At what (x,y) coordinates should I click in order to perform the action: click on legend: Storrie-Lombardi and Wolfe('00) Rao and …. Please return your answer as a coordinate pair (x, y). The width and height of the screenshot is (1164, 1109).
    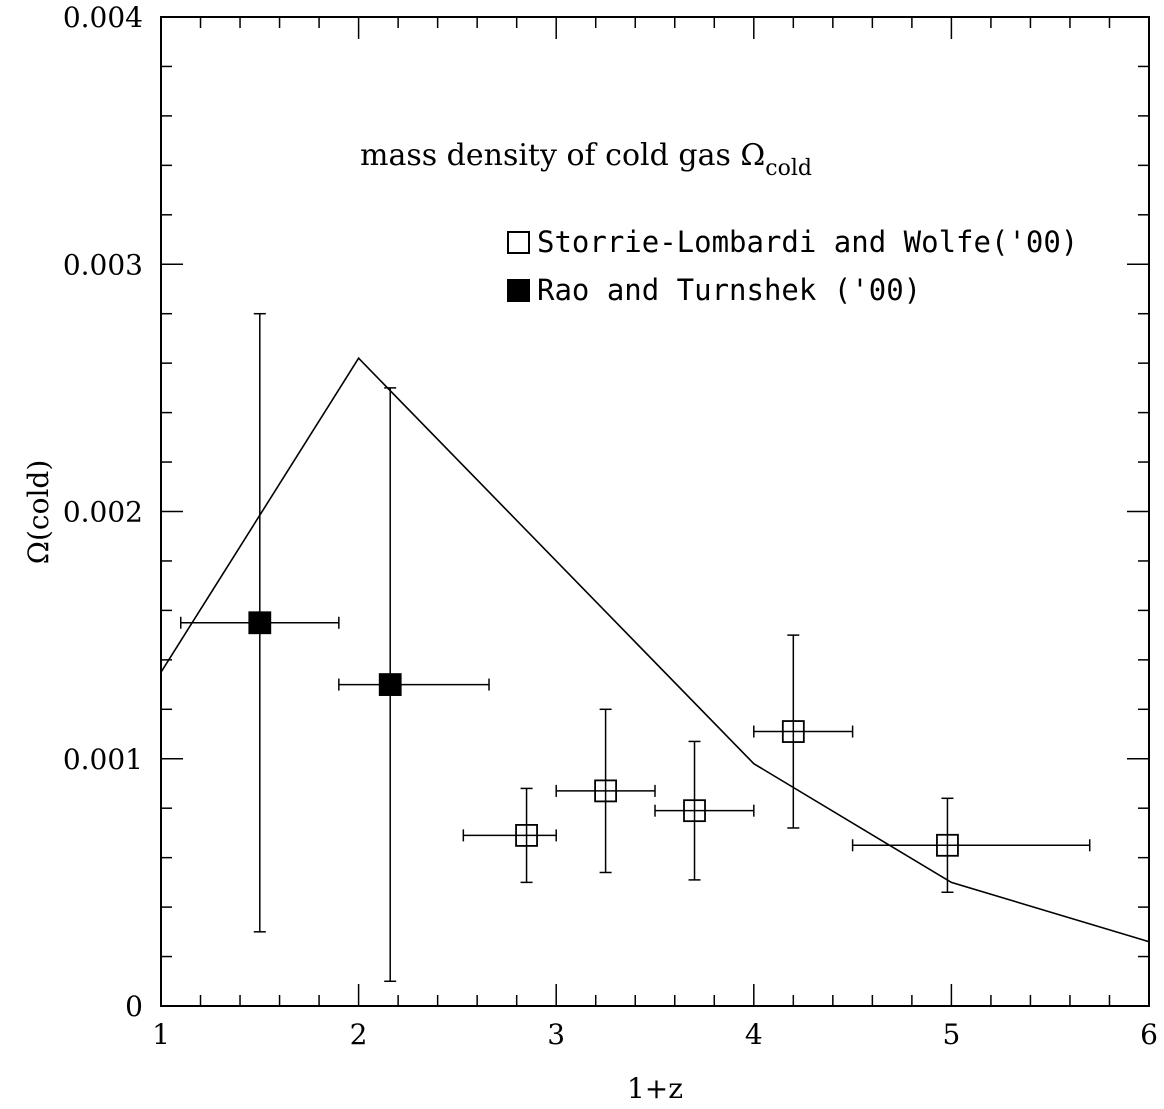
    Looking at the image, I should click on (792, 266).